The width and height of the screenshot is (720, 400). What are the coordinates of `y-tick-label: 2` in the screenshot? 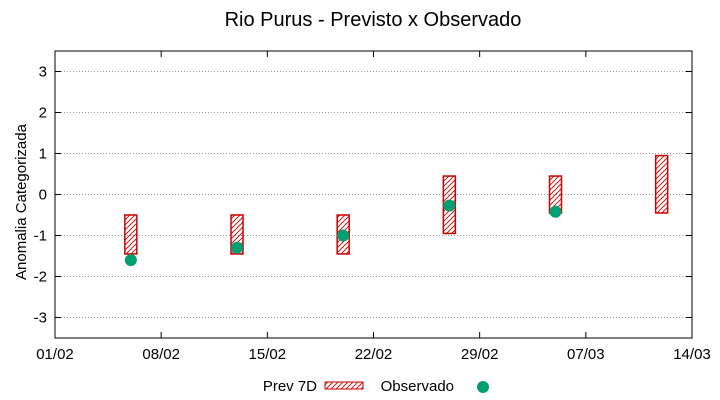 It's located at (43, 113).